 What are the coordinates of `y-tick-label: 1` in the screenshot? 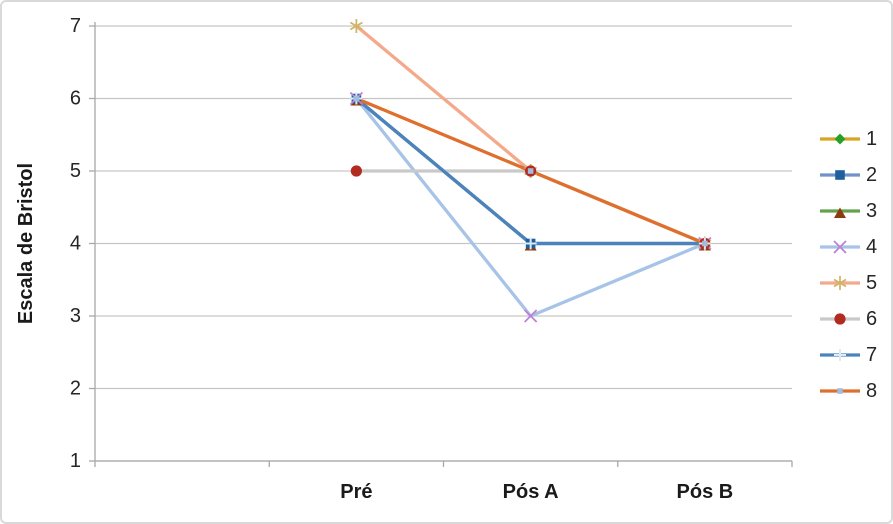 It's located at (75, 461).